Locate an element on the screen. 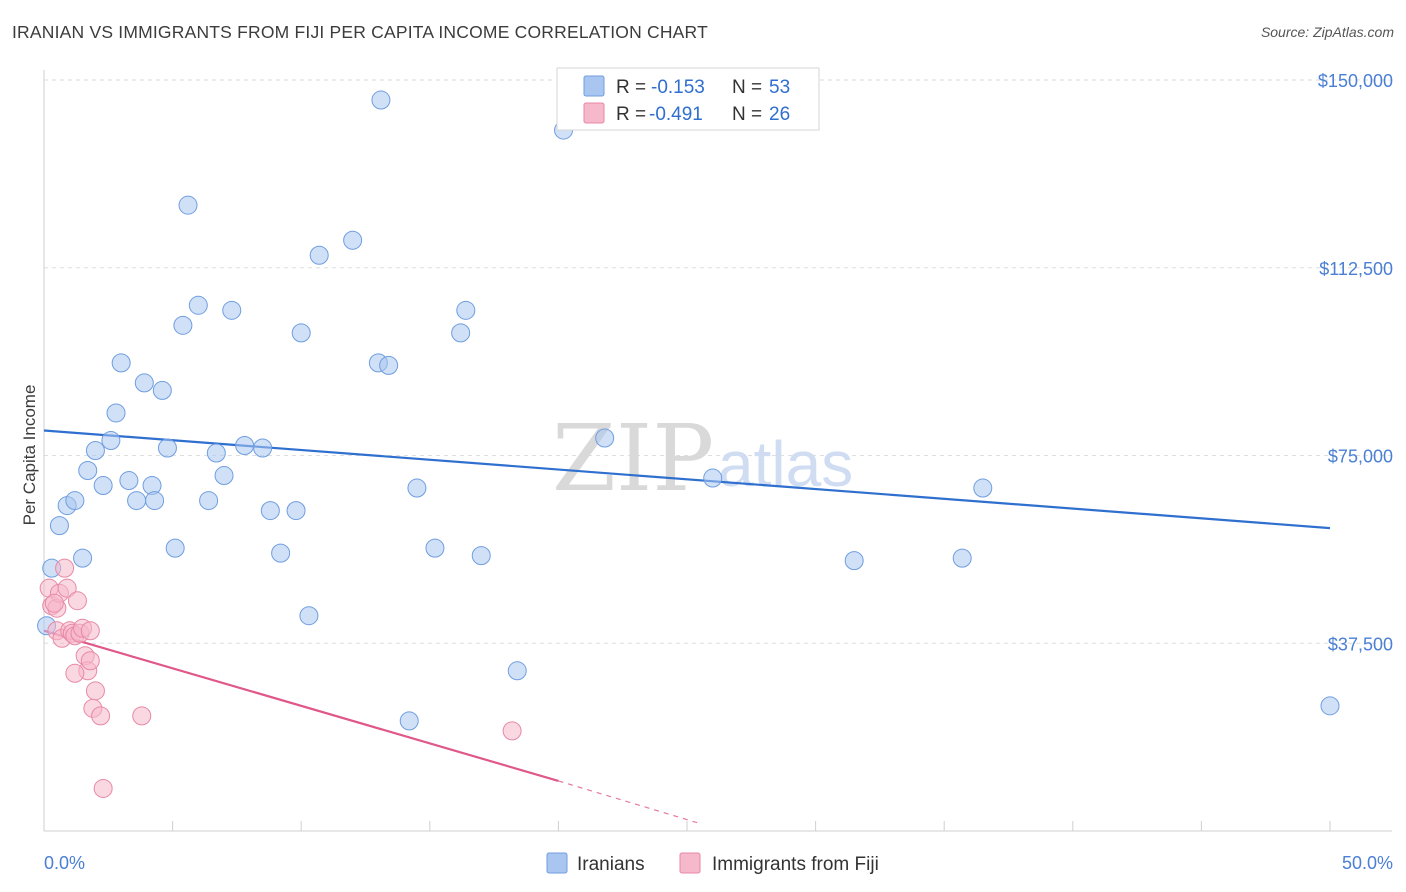 This screenshot has height=892, width=1406. trend-line-extension is located at coordinates (629, 802).